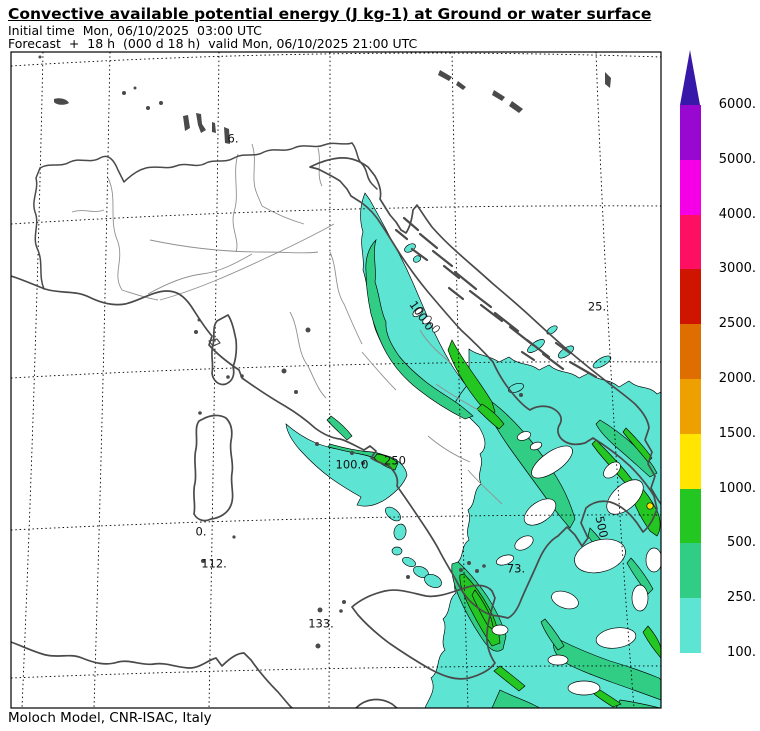 Image resolution: width=760 pixels, height=731 pixels. What do you see at coordinates (284, 371) in the screenshot?
I see `lake-bolsena` at bounding box center [284, 371].